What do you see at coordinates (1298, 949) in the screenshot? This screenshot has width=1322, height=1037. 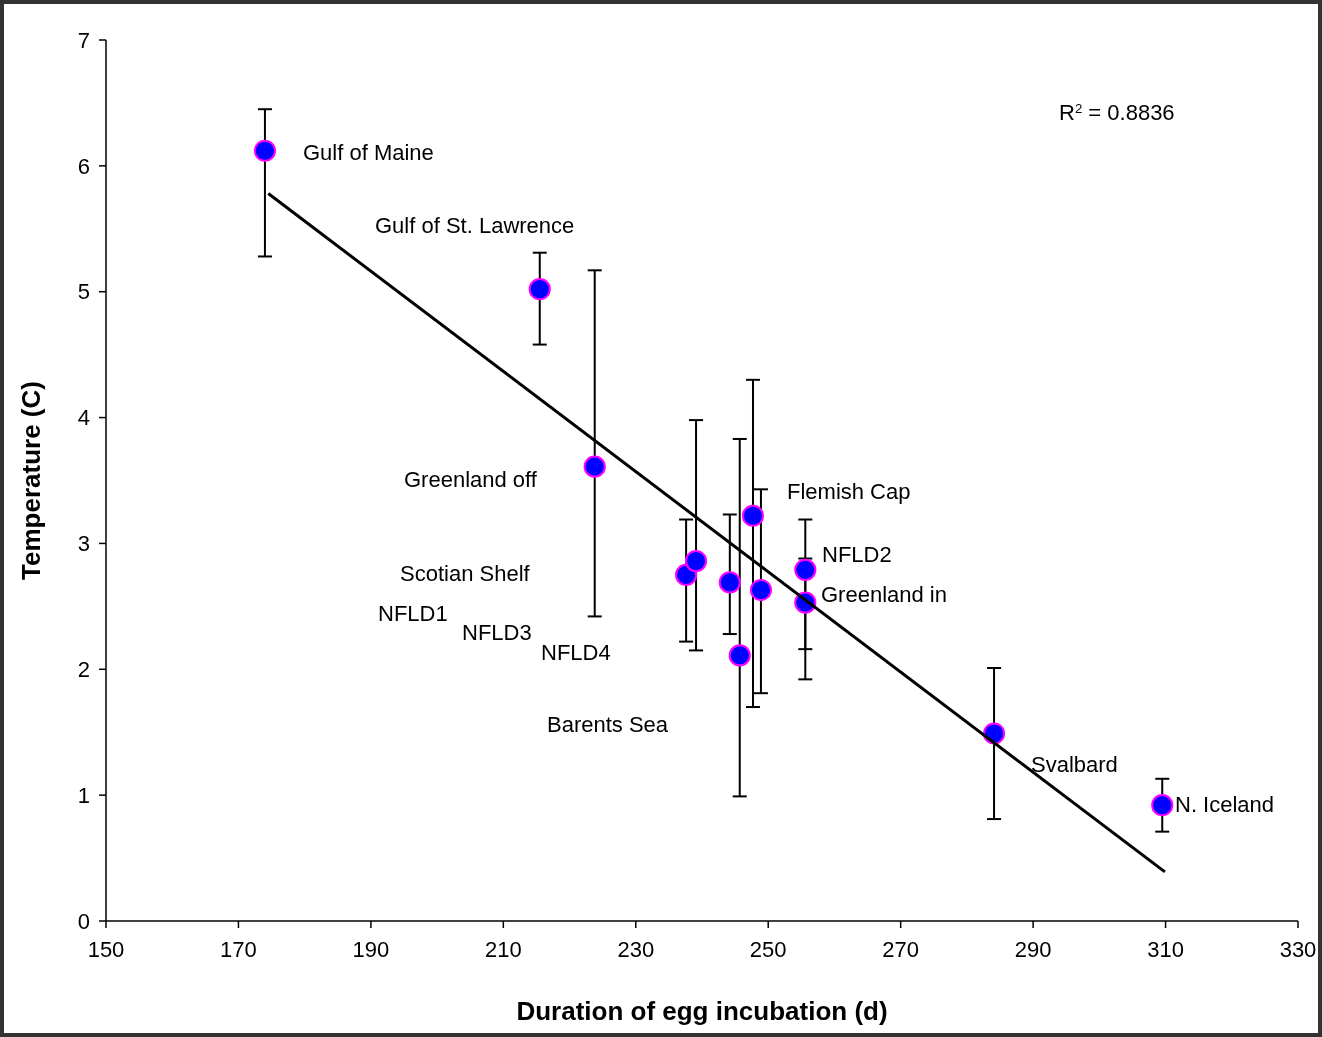 I see `x-tick-label: 330` at bounding box center [1298, 949].